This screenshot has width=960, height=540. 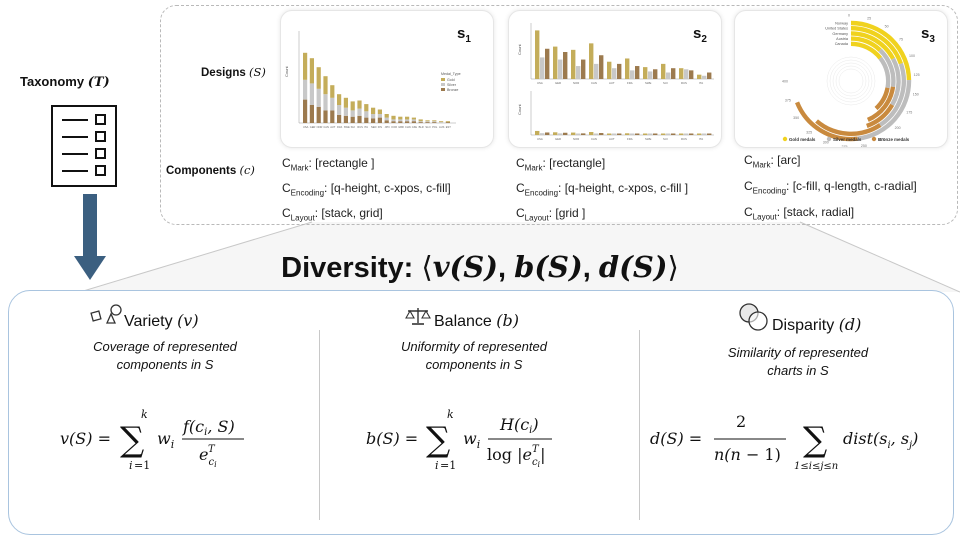 What do you see at coordinates (400, 122) in the screenshot?
I see `s1-bar-GBR-bronze` at bounding box center [400, 122].